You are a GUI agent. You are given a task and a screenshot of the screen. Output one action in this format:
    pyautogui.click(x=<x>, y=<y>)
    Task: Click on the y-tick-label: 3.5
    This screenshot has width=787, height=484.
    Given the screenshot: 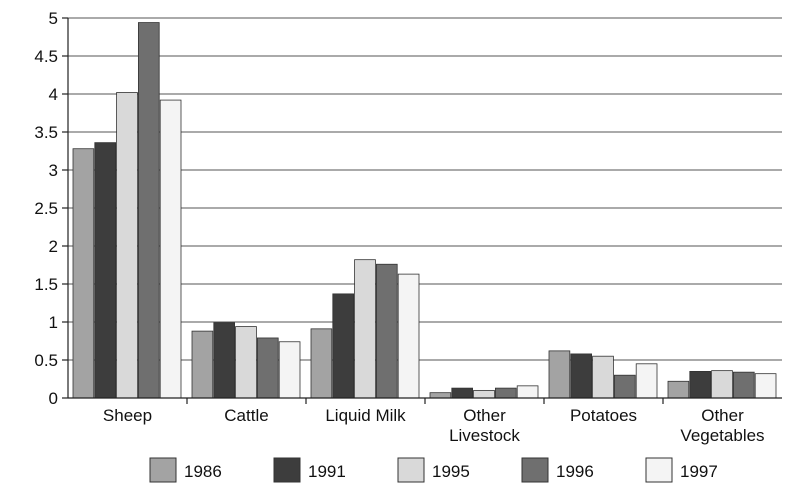 What is the action you would take?
    pyautogui.click(x=46, y=132)
    